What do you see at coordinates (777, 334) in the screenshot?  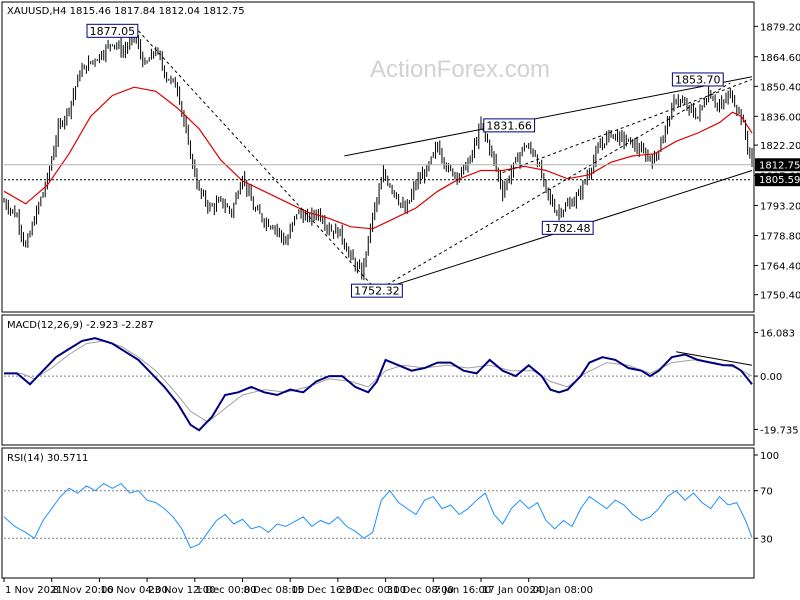 I see `macd-y-tick-label: 16.083` at bounding box center [777, 334].